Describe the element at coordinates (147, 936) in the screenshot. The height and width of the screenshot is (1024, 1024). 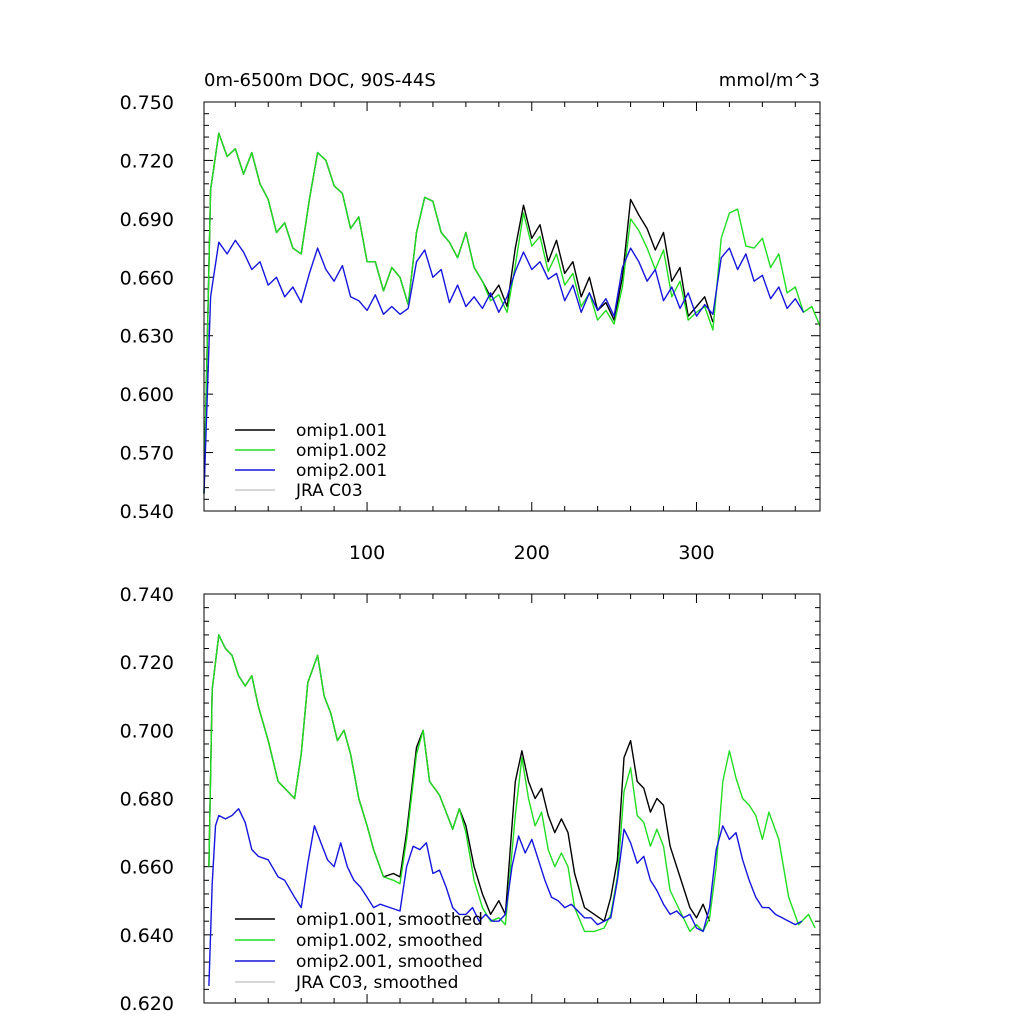
I see `y-tick-label: 0.640` at that location.